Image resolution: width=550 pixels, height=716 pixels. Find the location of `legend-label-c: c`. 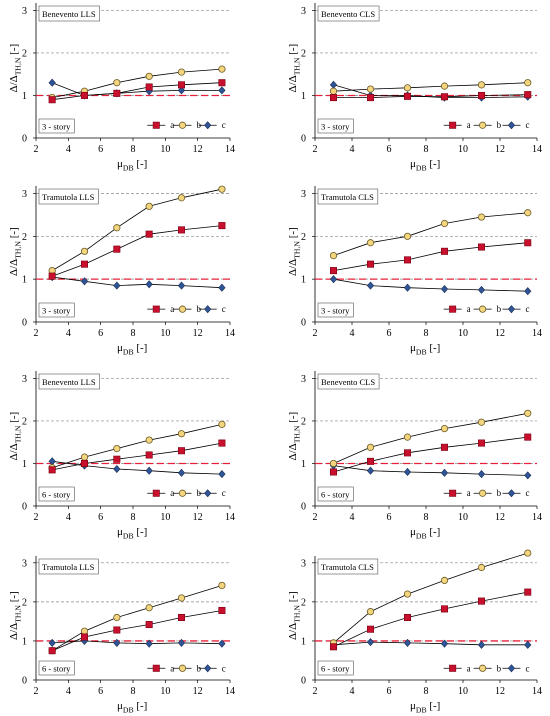

legend-label-c: c is located at coordinates (224, 309).